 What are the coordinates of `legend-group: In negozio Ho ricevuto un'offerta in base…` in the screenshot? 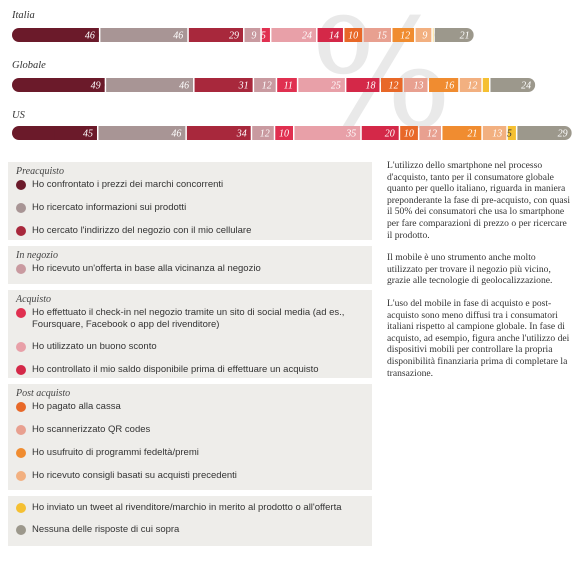 It's located at (190, 265).